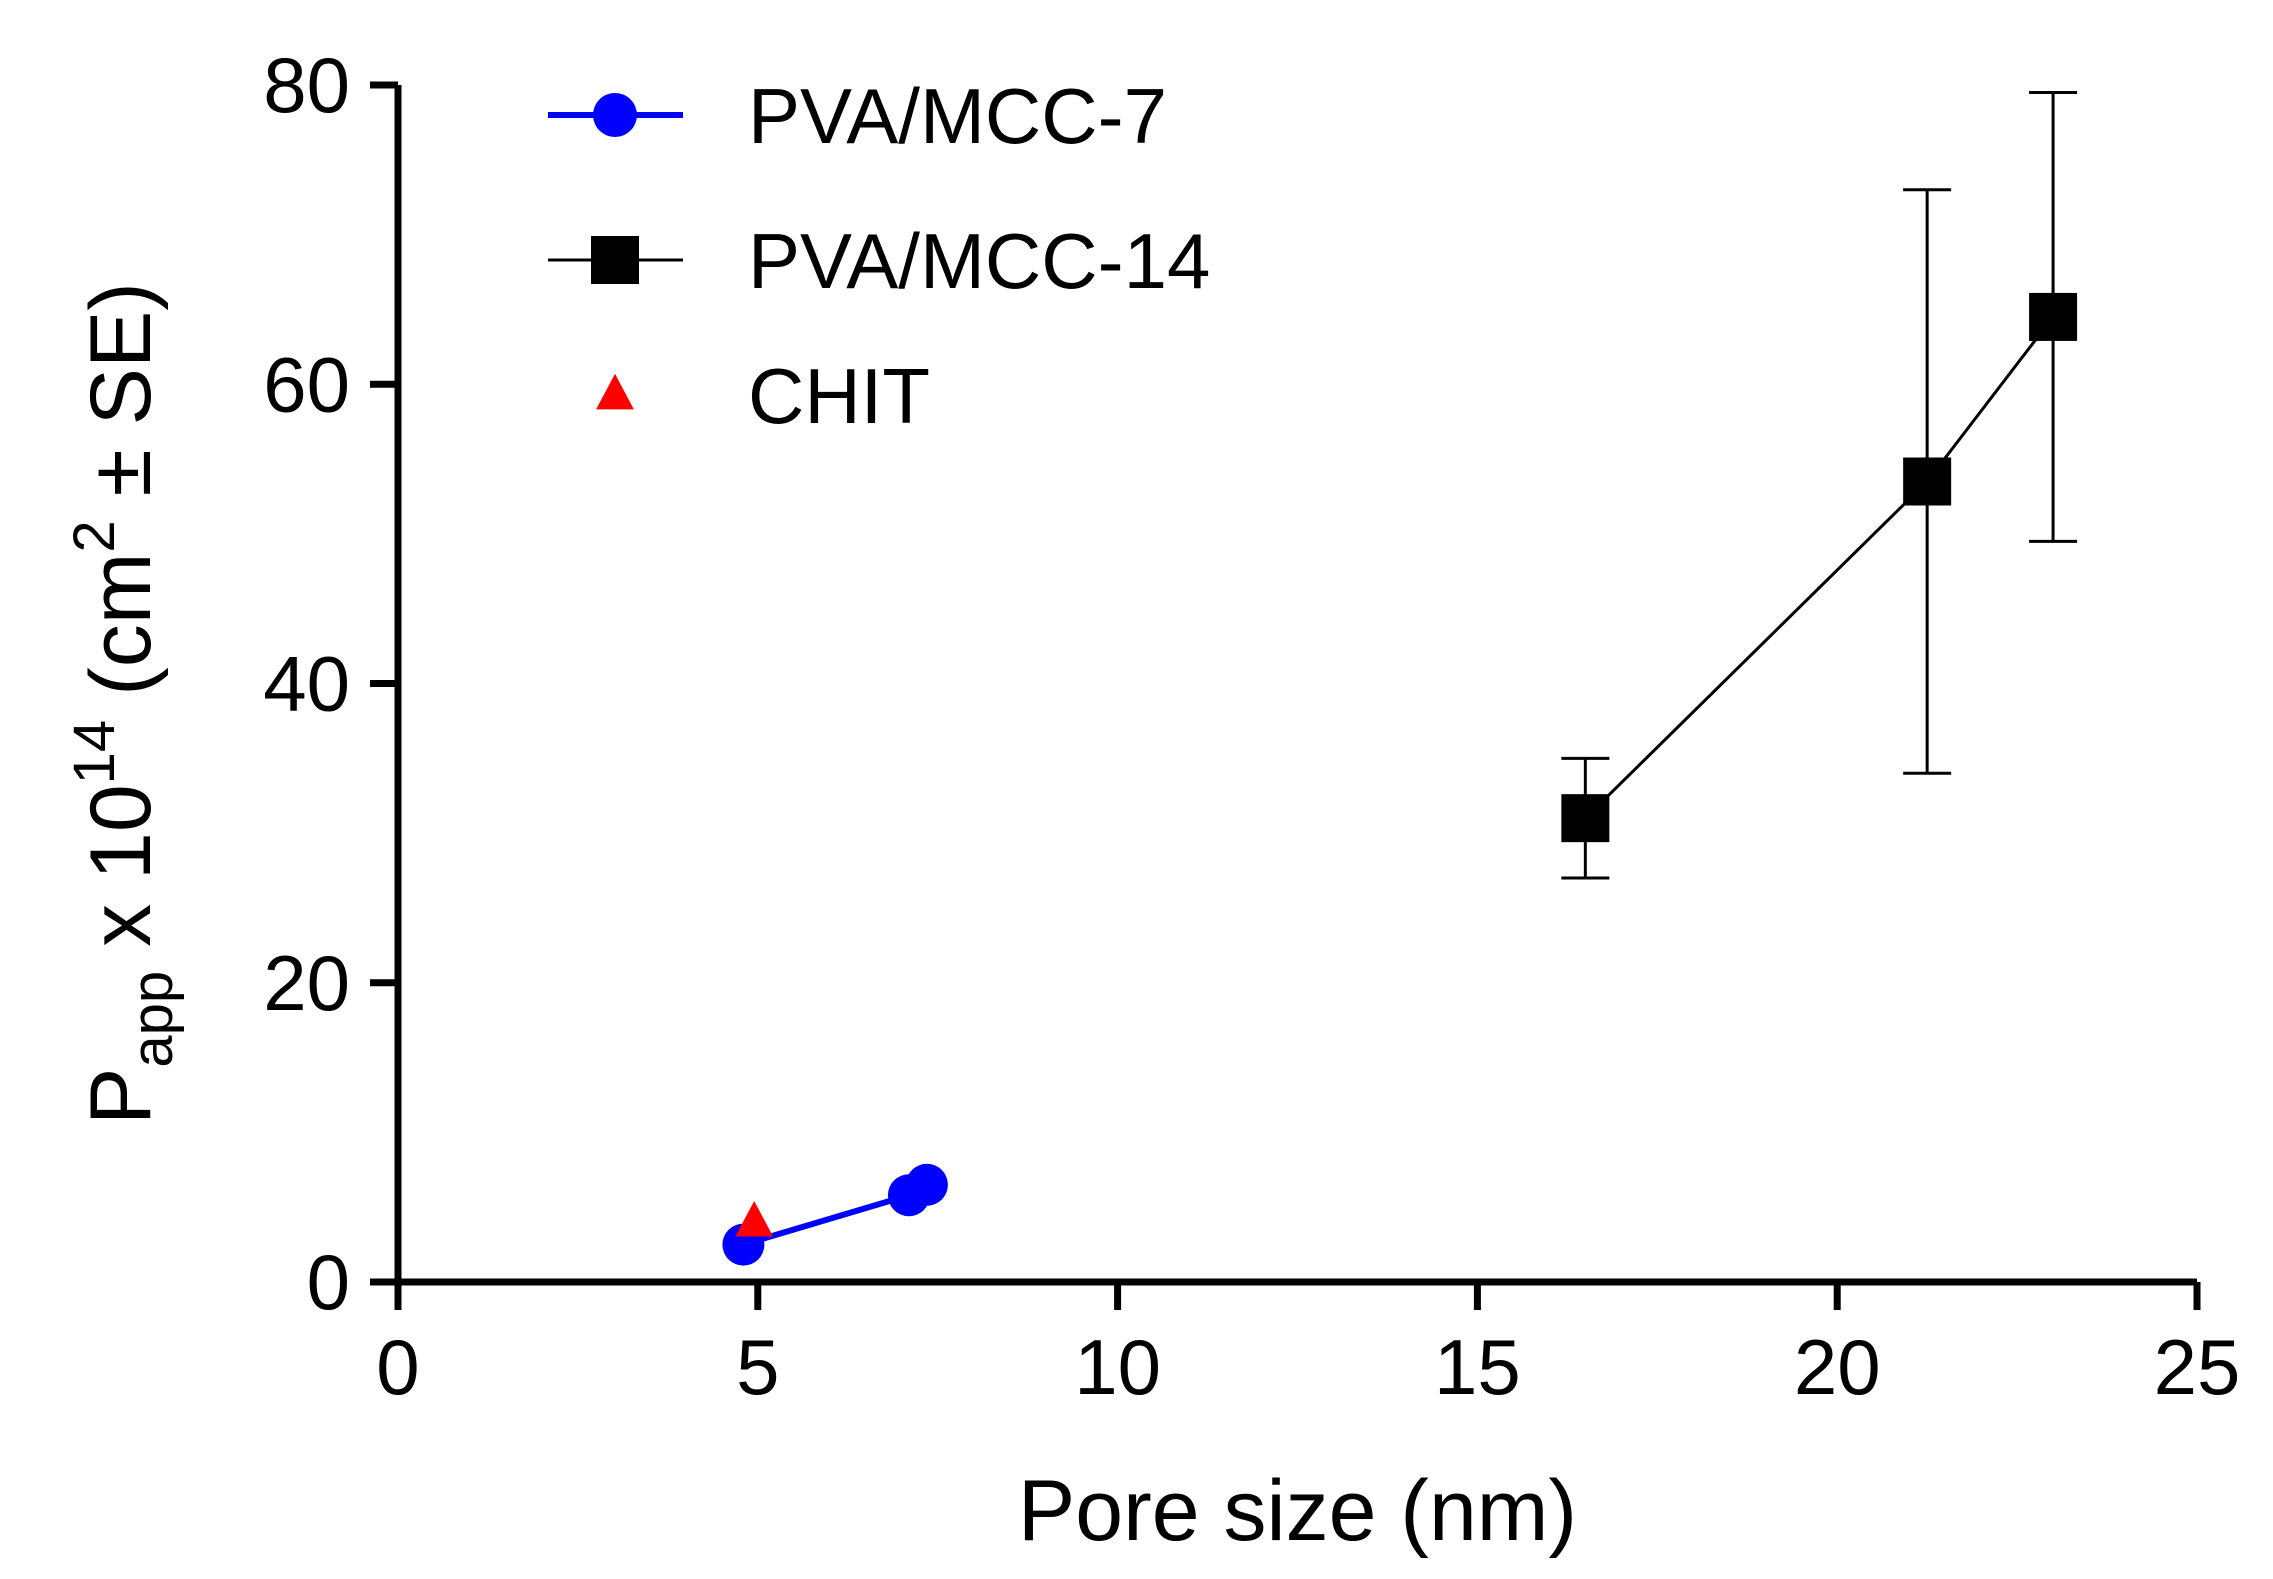  I want to click on legend-label: PVA/MCC-14, so click(979, 261).